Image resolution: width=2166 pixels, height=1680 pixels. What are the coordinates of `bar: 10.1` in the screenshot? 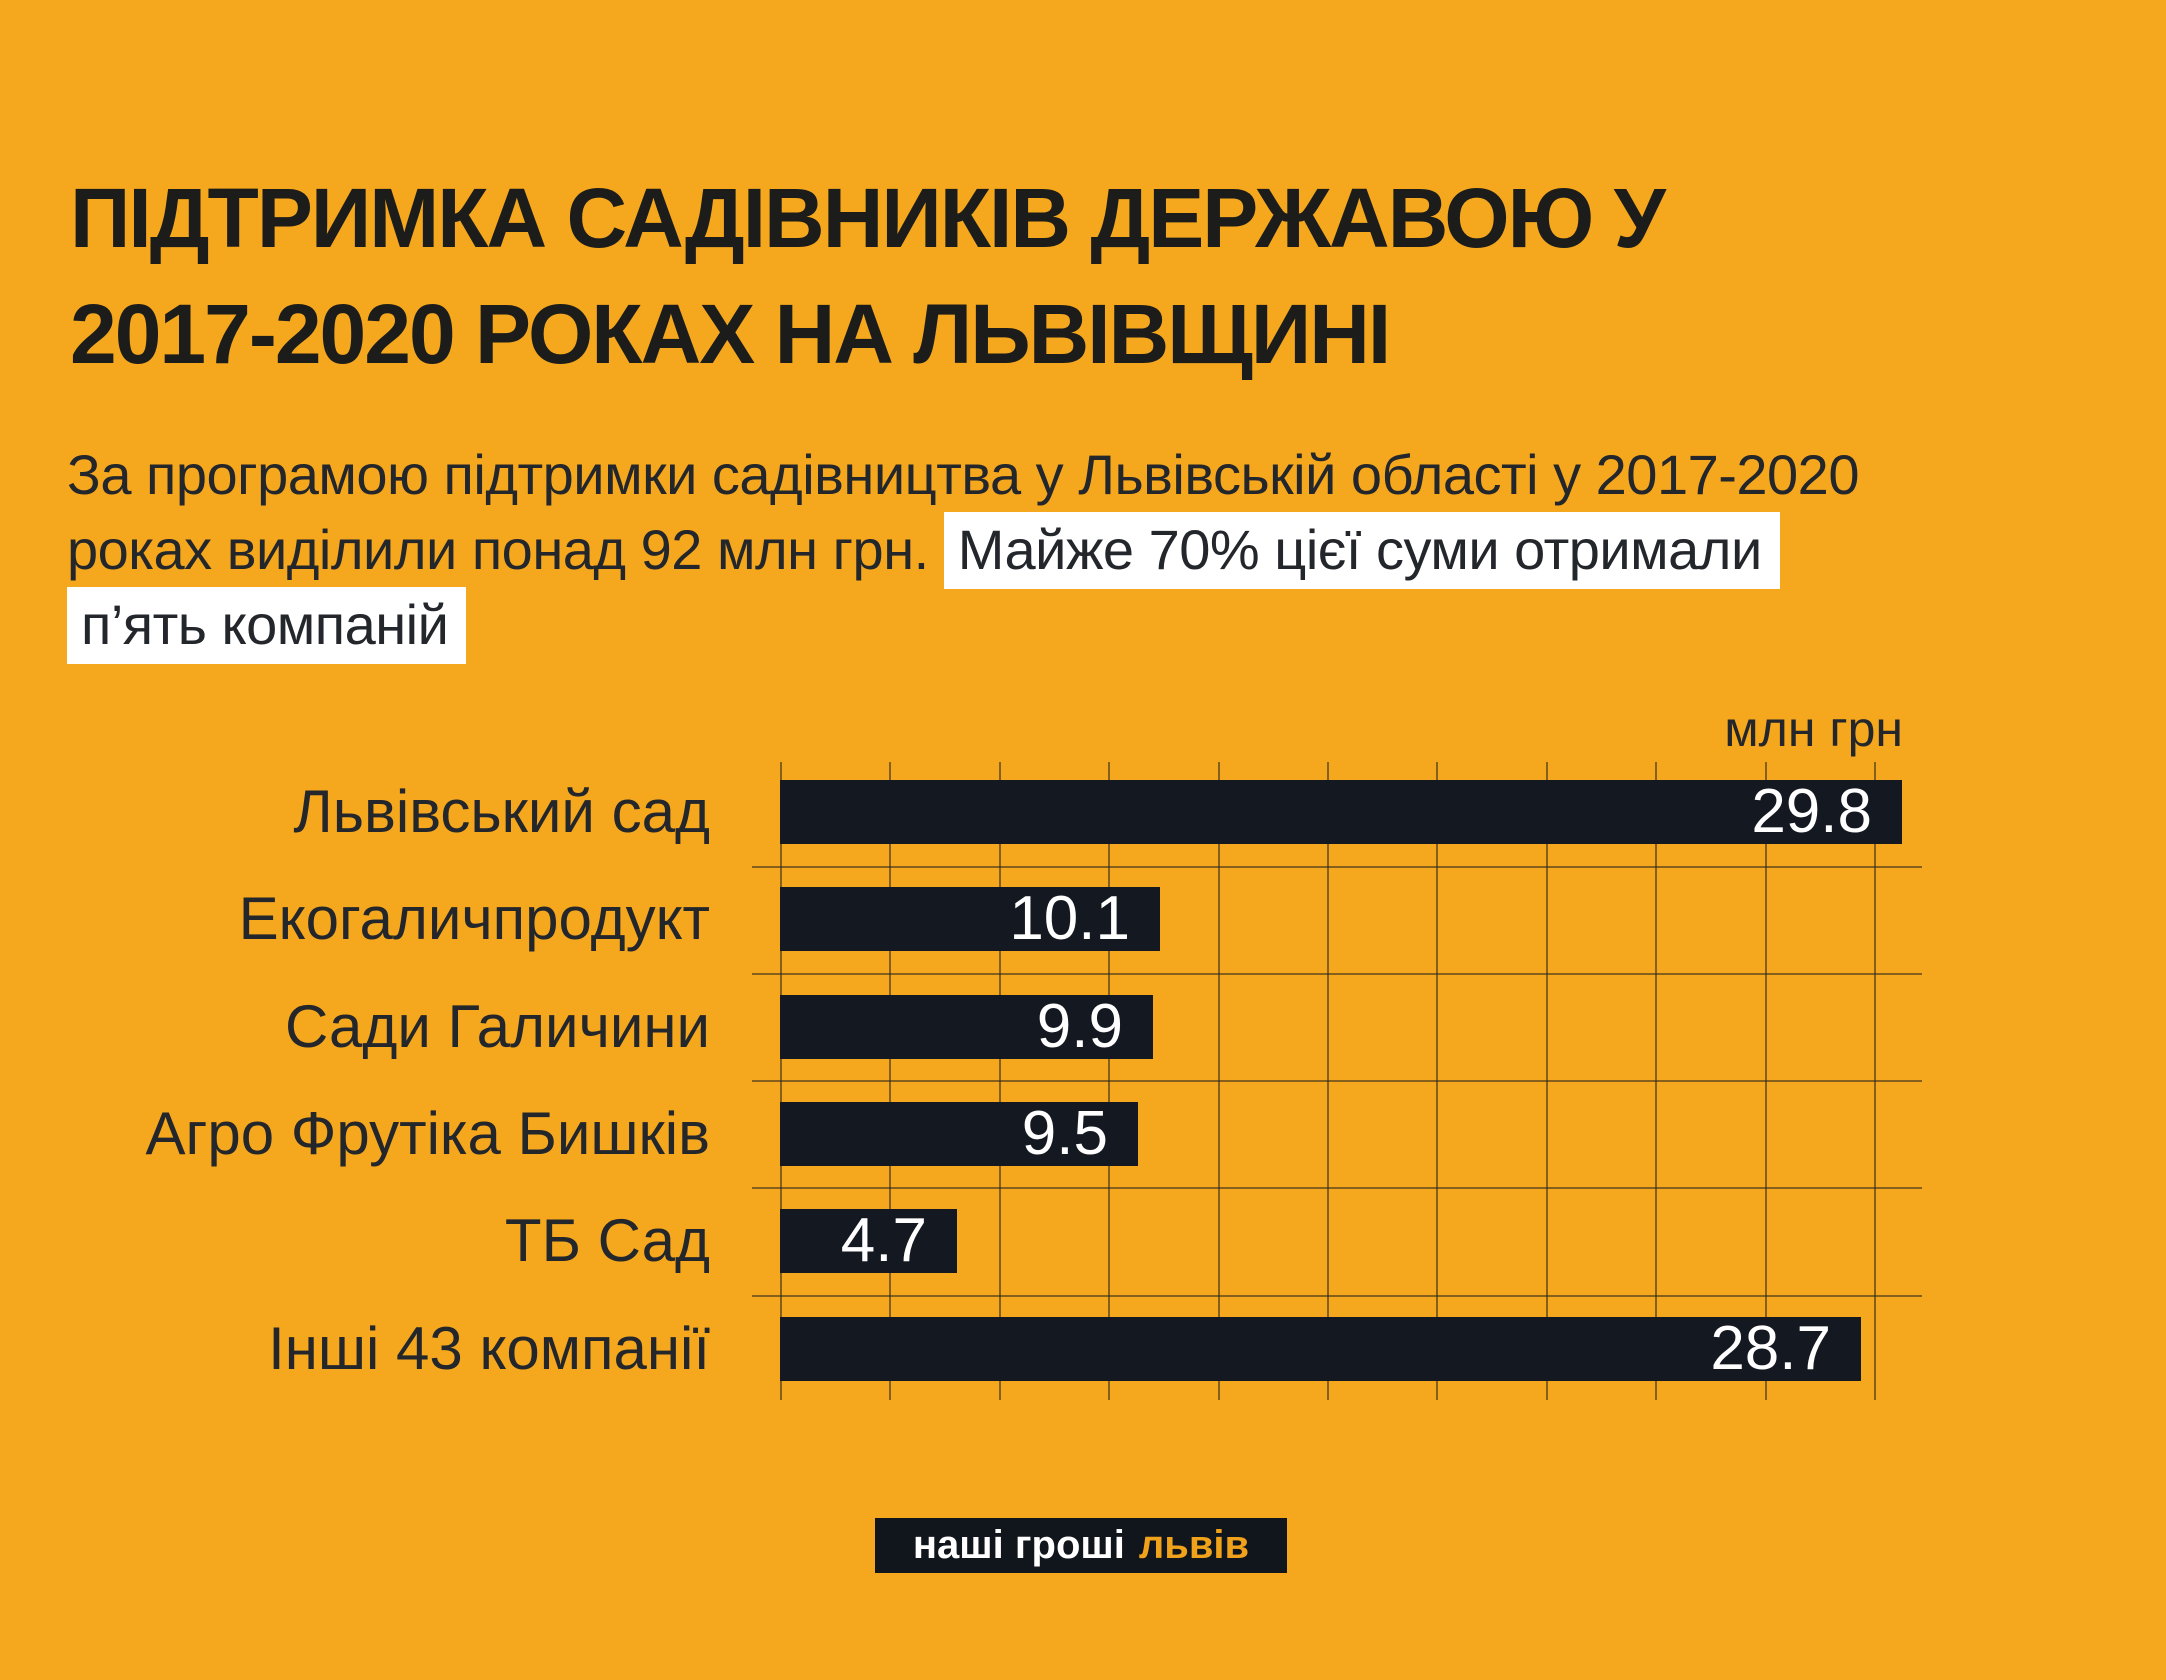 It's located at (970, 919).